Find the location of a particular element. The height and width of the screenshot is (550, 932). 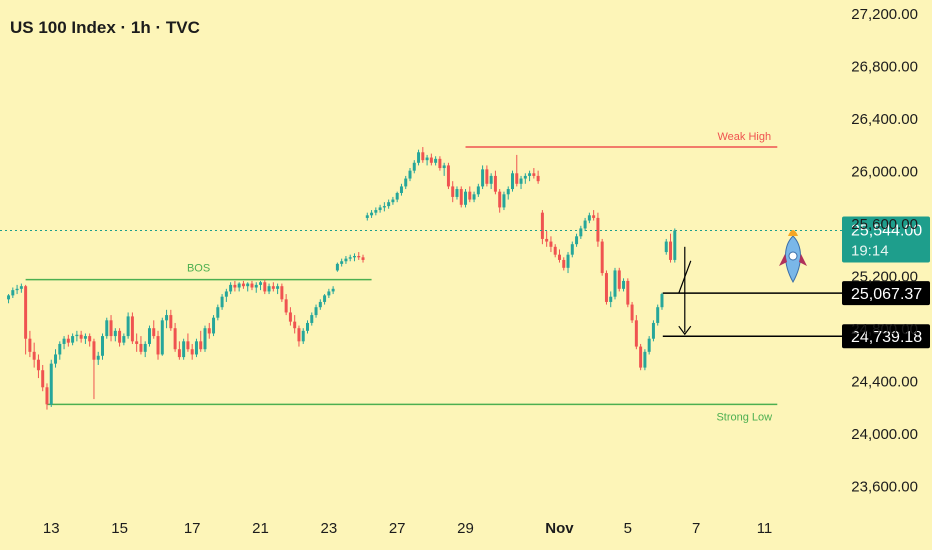

x-tick-label: 5 is located at coordinates (628, 528).